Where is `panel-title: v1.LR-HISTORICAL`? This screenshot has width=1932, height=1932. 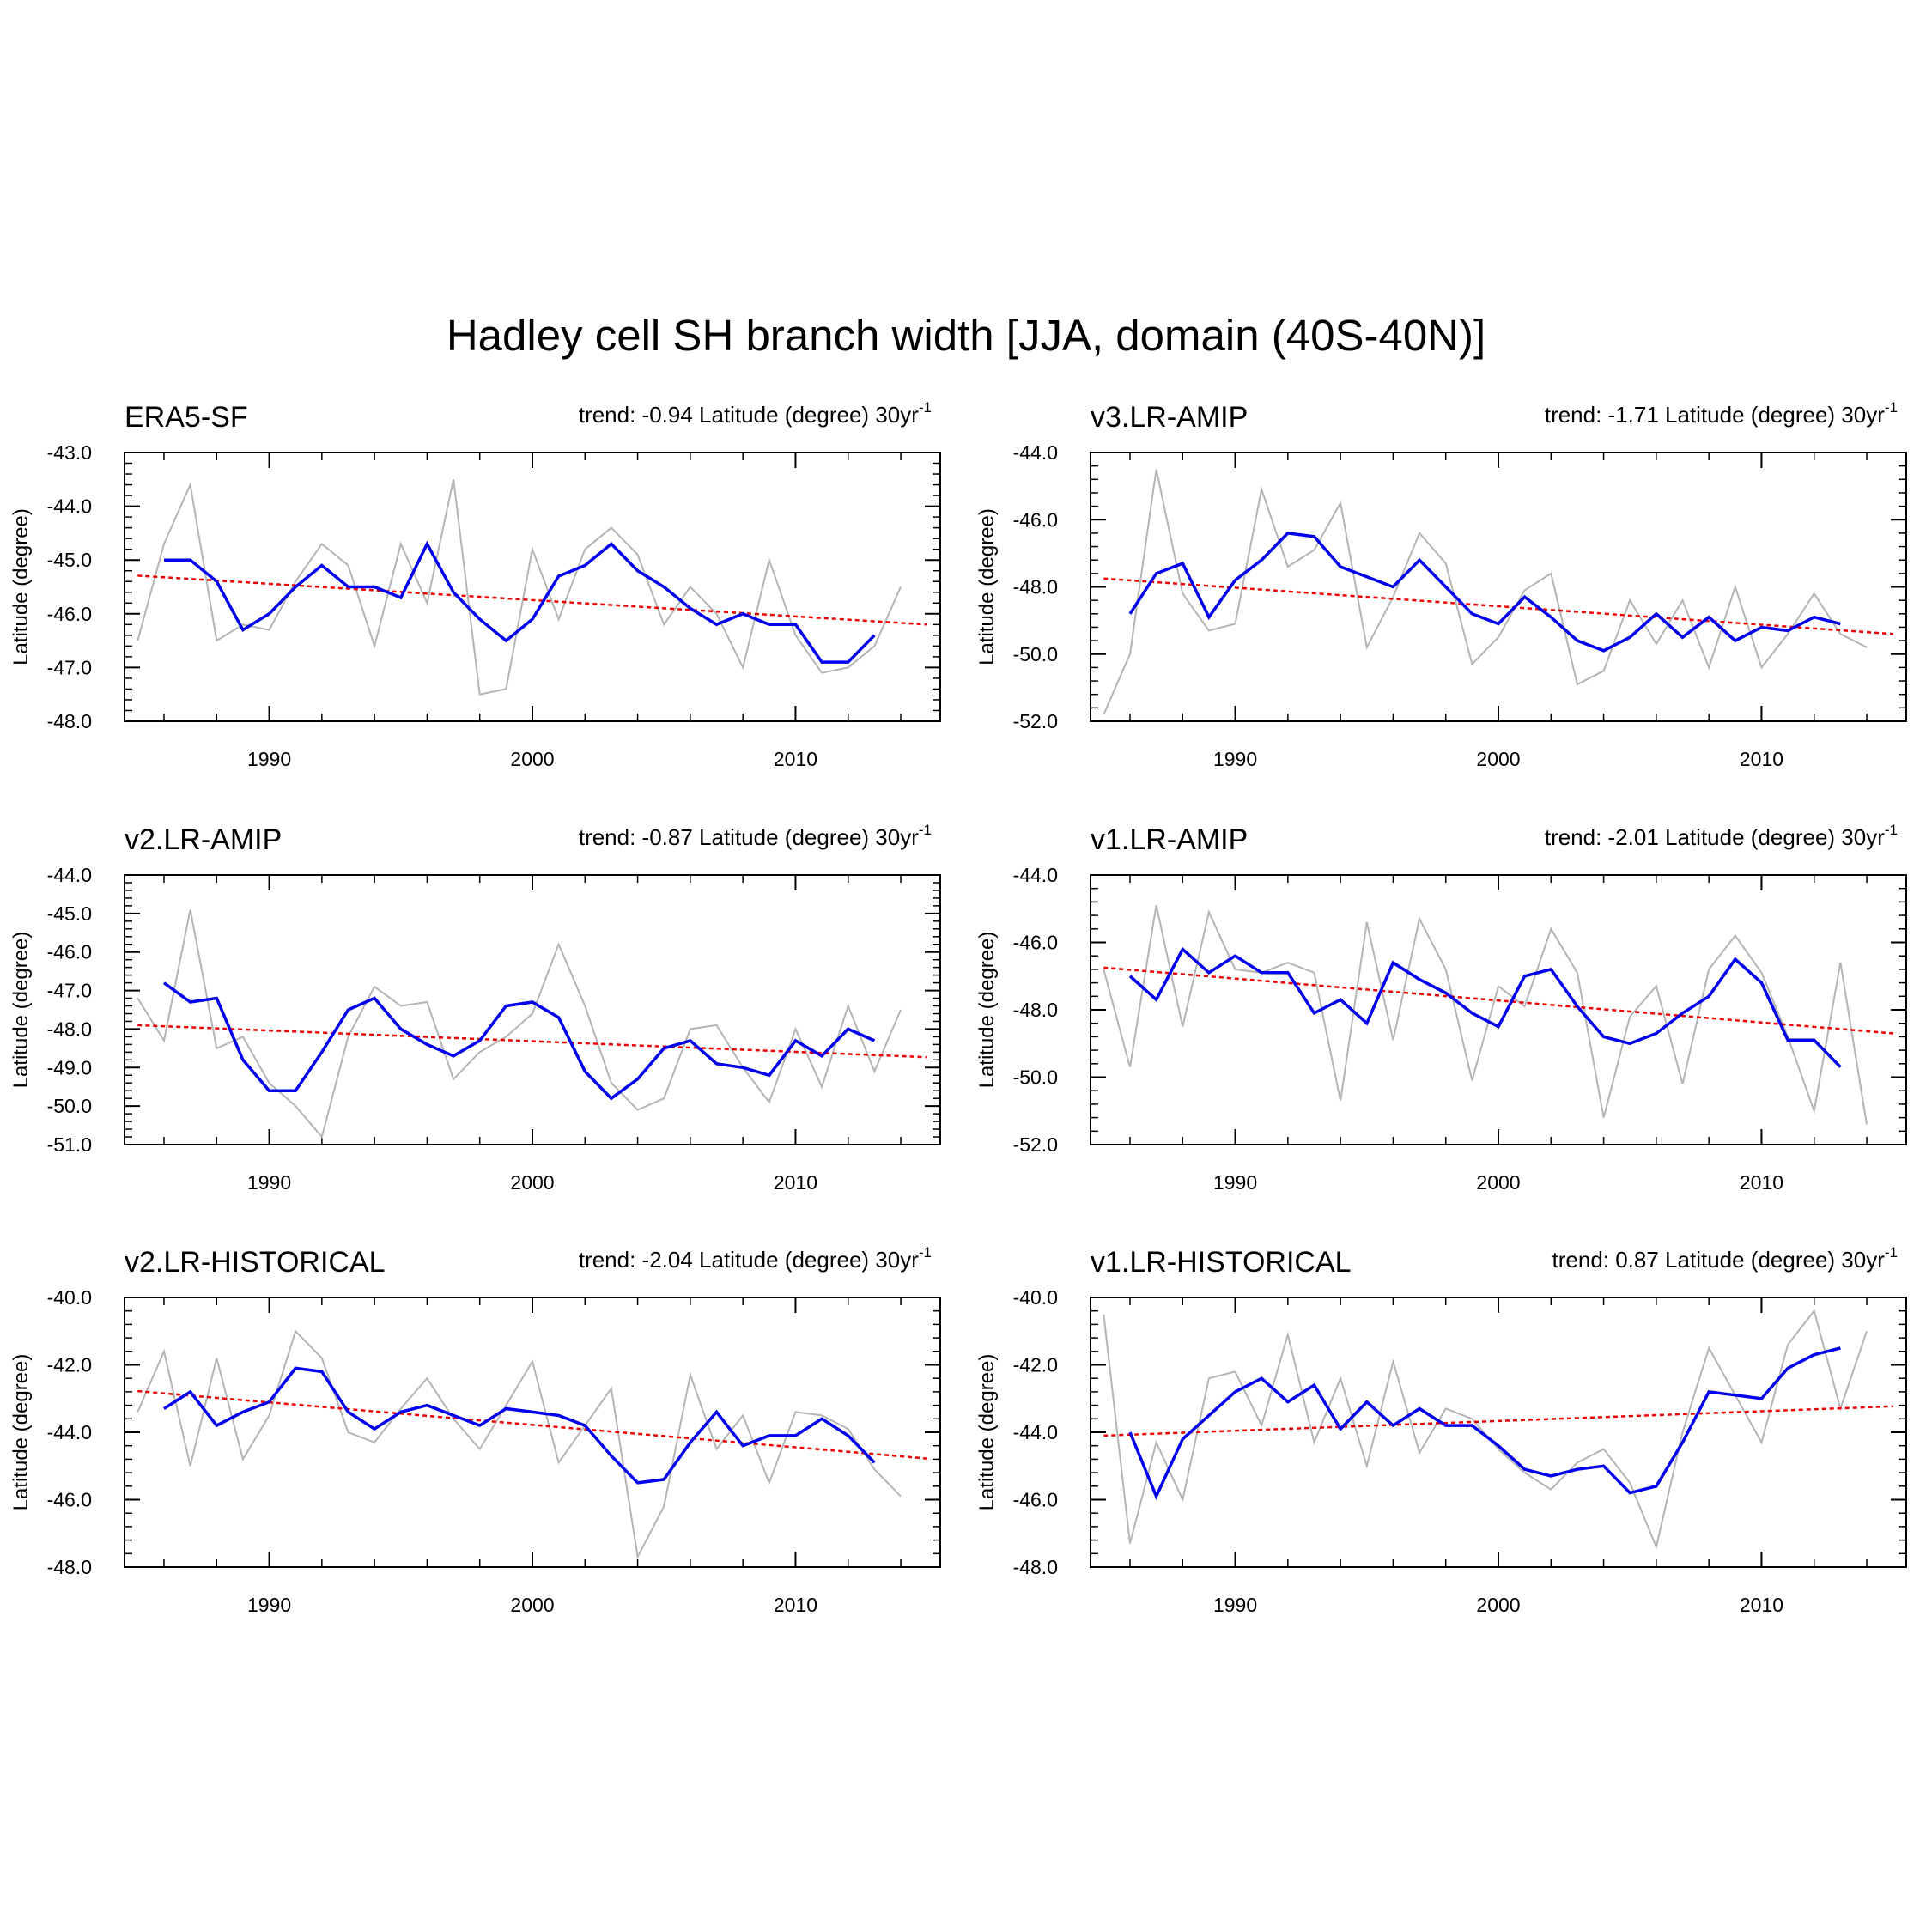 panel-title: v1.LR-HISTORICAL is located at coordinates (1221, 1262).